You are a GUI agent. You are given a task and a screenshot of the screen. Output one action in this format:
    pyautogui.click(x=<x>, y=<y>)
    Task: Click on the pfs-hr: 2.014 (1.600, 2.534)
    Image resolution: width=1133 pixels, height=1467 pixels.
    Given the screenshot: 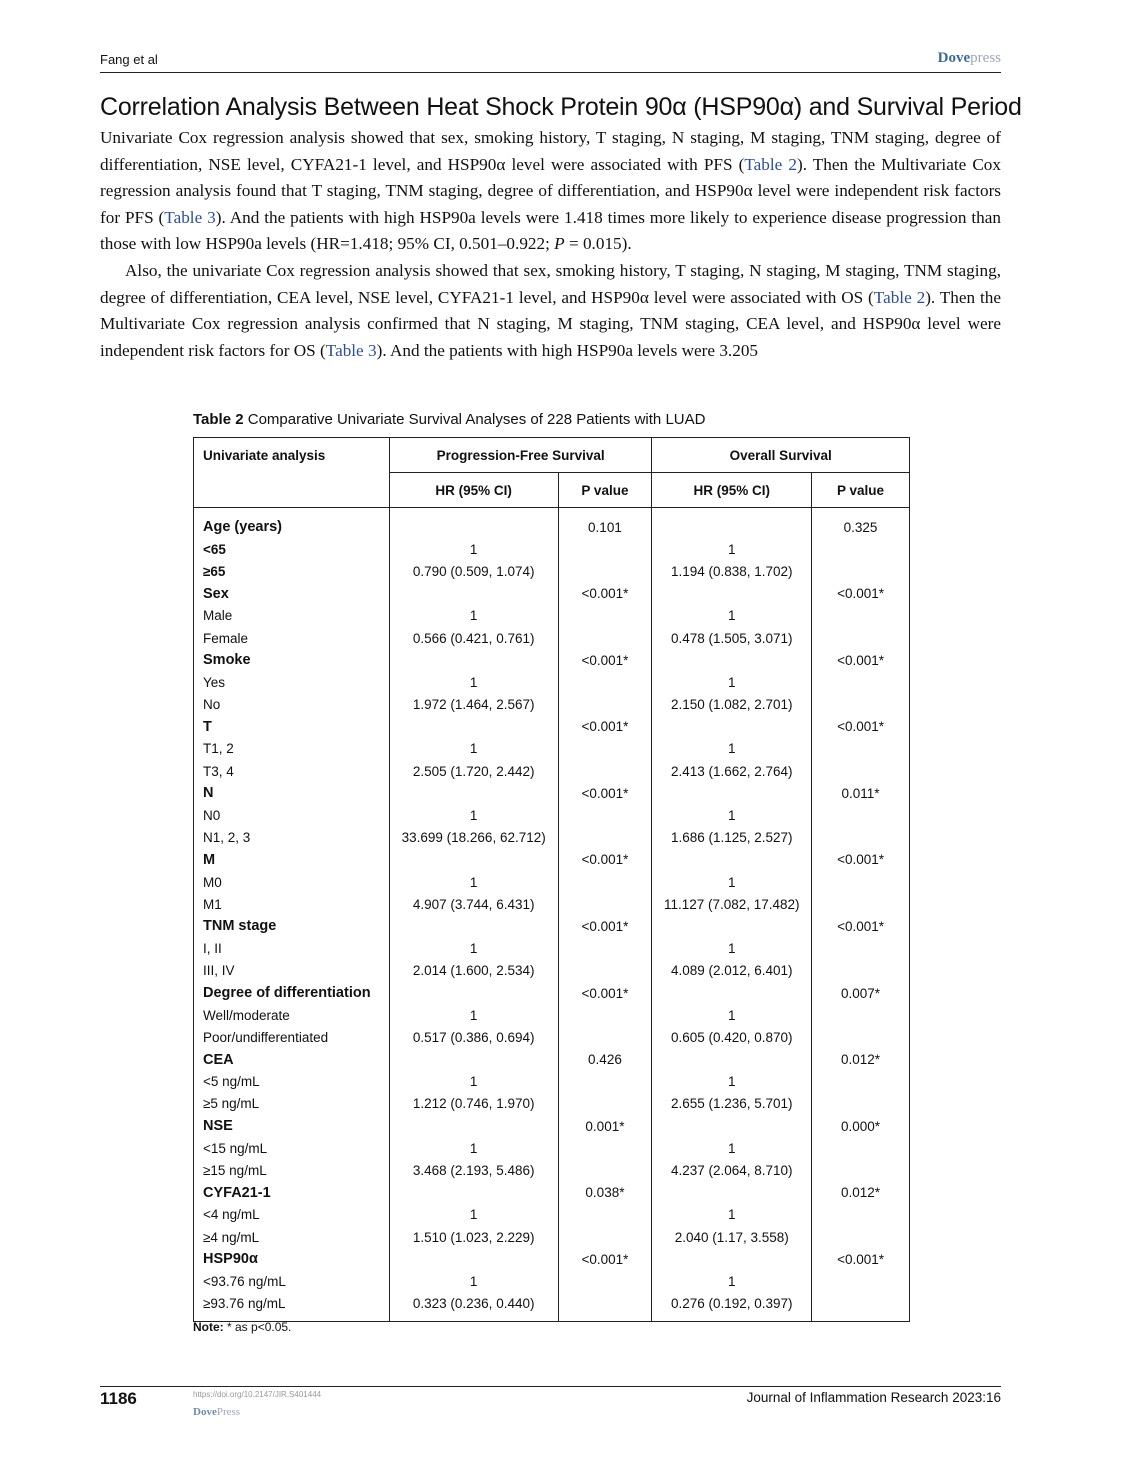 What is the action you would take?
    pyautogui.click(x=473, y=970)
    